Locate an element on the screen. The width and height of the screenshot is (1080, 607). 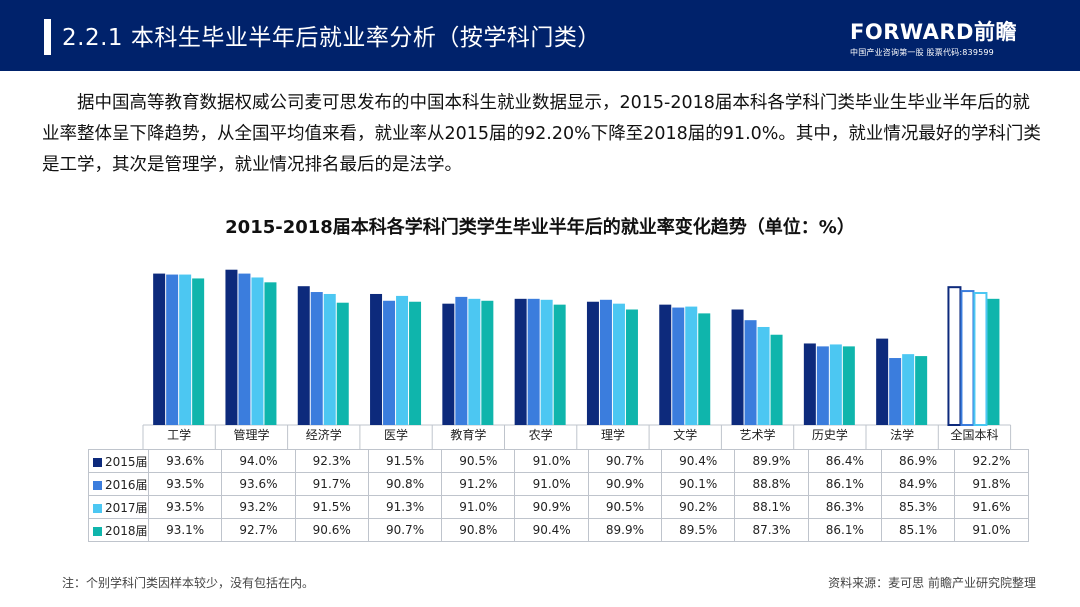
bar-2016届-教育学 is located at coordinates (461, 360).